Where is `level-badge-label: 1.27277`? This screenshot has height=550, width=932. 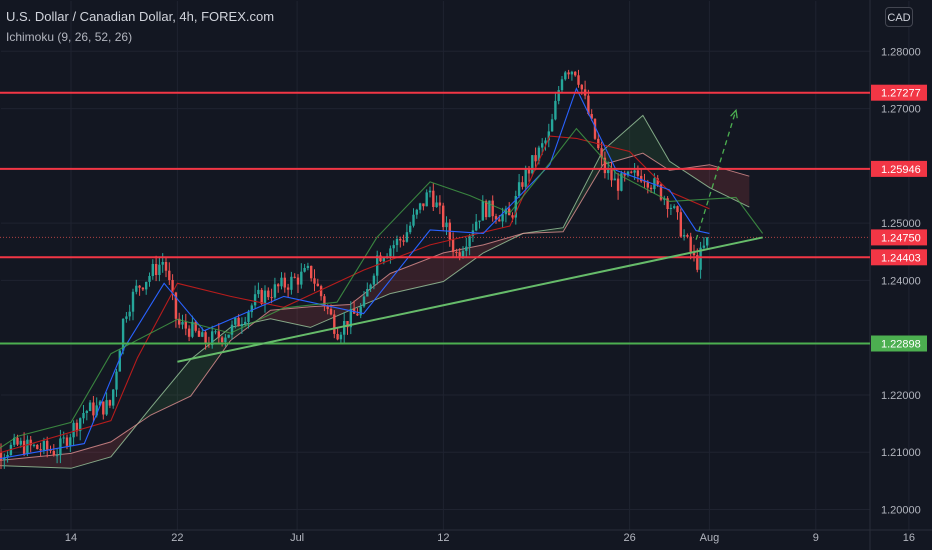 level-badge-label: 1.27277 is located at coordinates (901, 94).